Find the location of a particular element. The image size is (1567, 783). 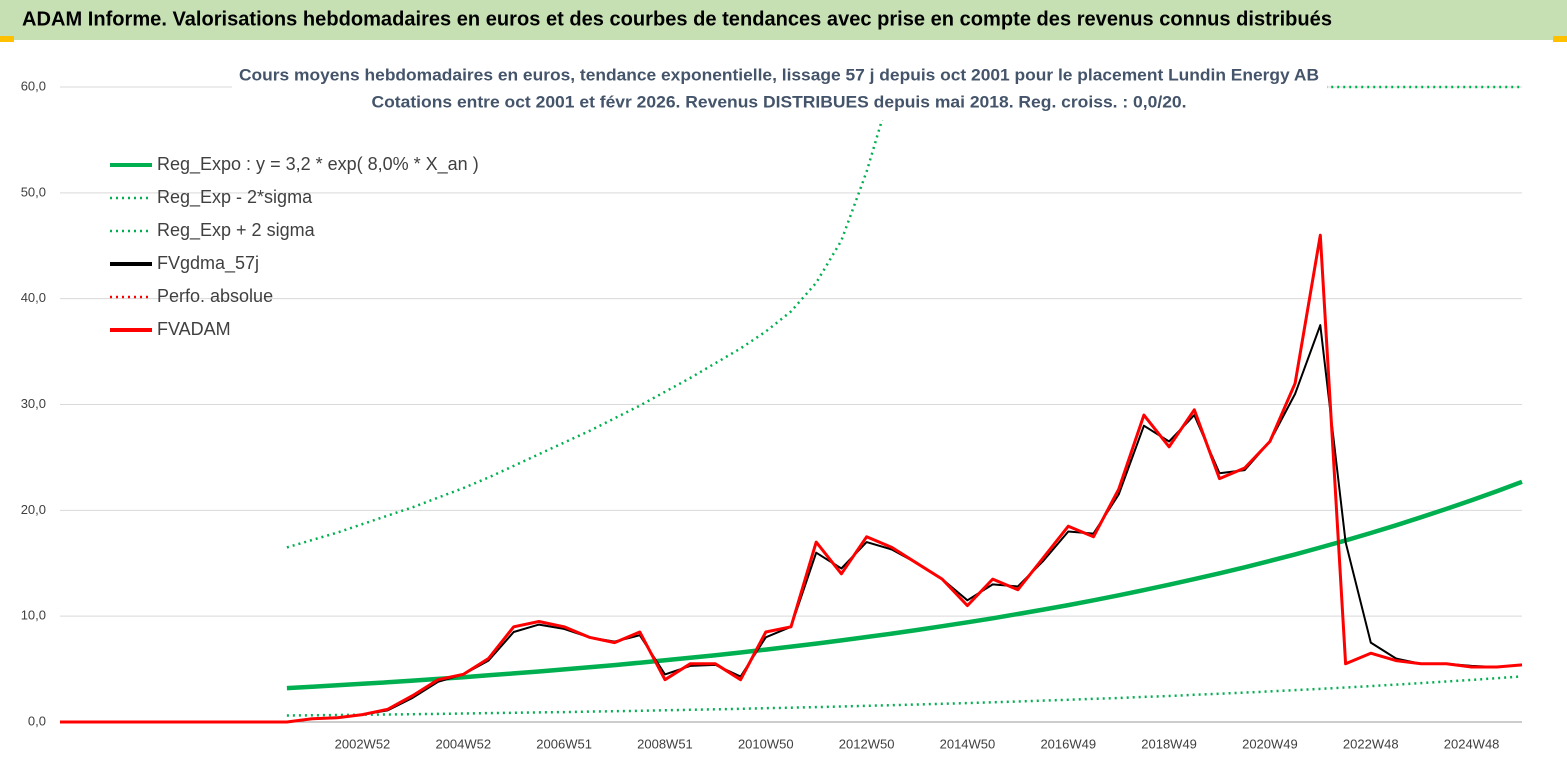

x-tick-label: 2016W49 is located at coordinates (1068, 743).